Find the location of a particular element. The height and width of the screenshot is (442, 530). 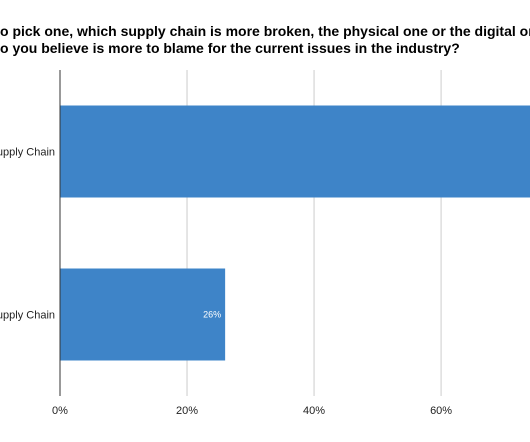

x-tick-label: 20% is located at coordinates (187, 411).